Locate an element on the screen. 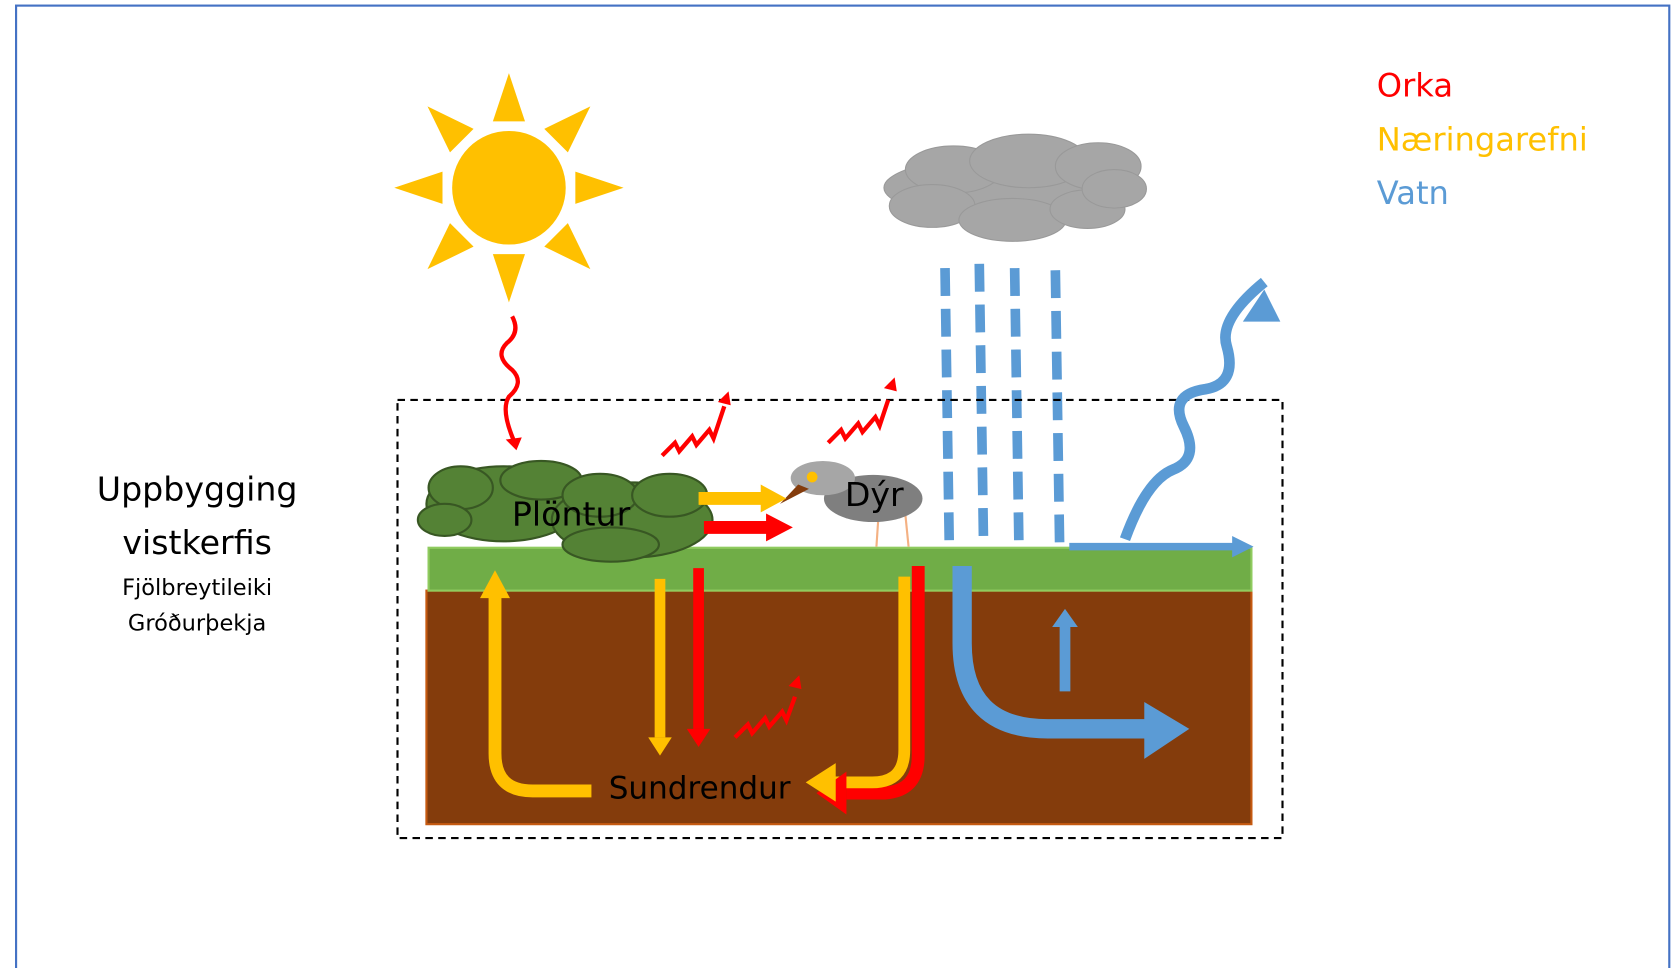 Image resolution: width=1680 pixels, height=968 pixels. sun is located at coordinates (509, 188).